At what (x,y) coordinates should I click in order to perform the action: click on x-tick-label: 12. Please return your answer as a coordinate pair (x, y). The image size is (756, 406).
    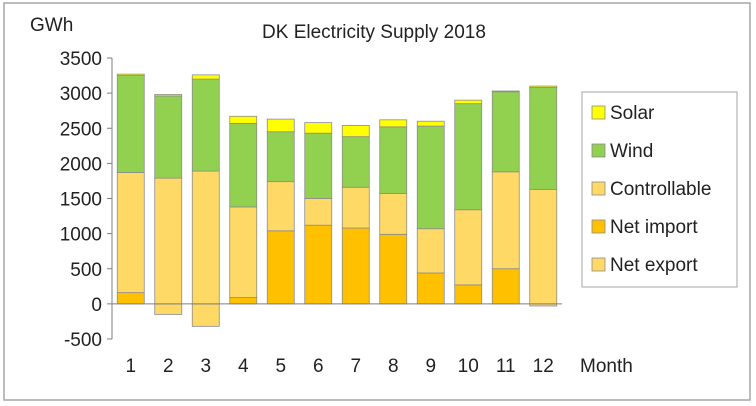
    Looking at the image, I should click on (543, 366).